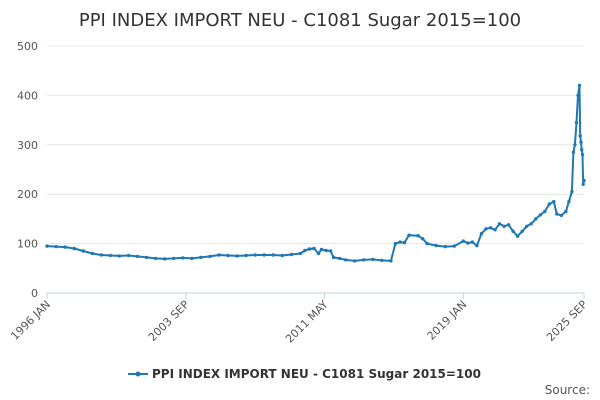 Image resolution: width=600 pixels, height=400 pixels. What do you see at coordinates (567, 390) in the screenshot?
I see `source-label: Source:` at bounding box center [567, 390].